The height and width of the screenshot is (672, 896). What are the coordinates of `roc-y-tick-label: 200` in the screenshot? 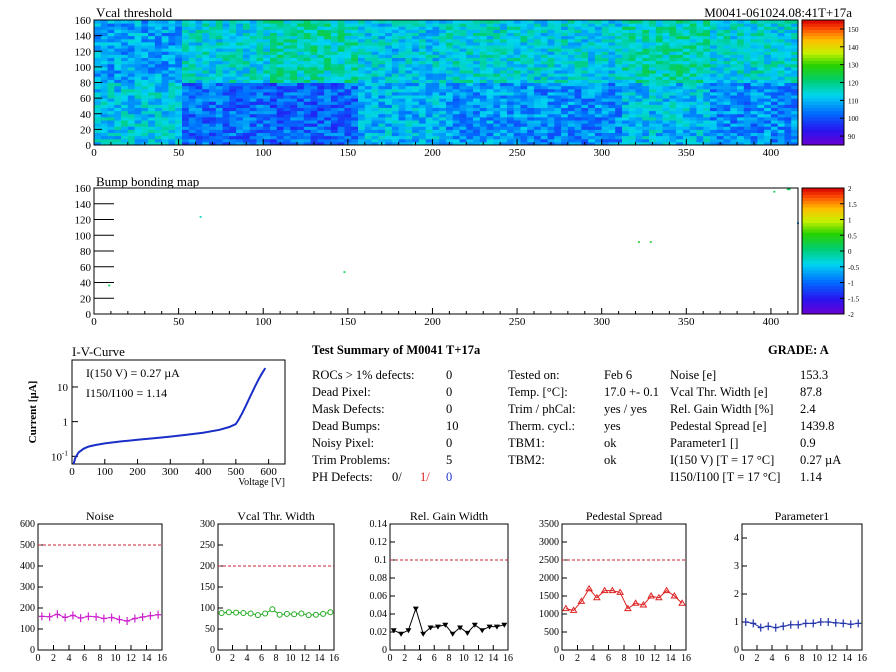 It's located at (27, 608).